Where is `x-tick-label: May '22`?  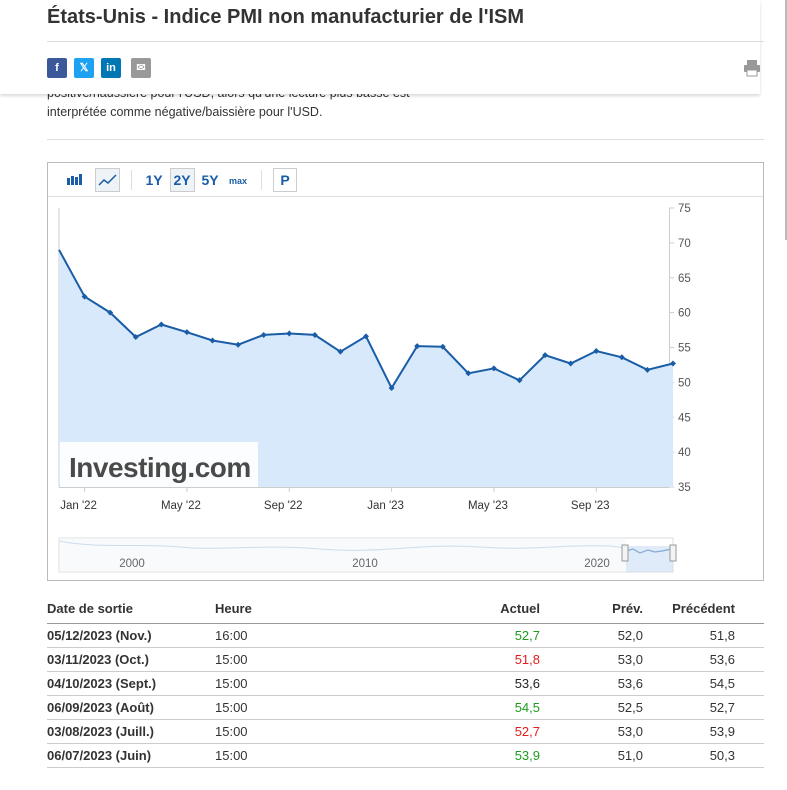 x-tick-label: May '22 is located at coordinates (181, 506).